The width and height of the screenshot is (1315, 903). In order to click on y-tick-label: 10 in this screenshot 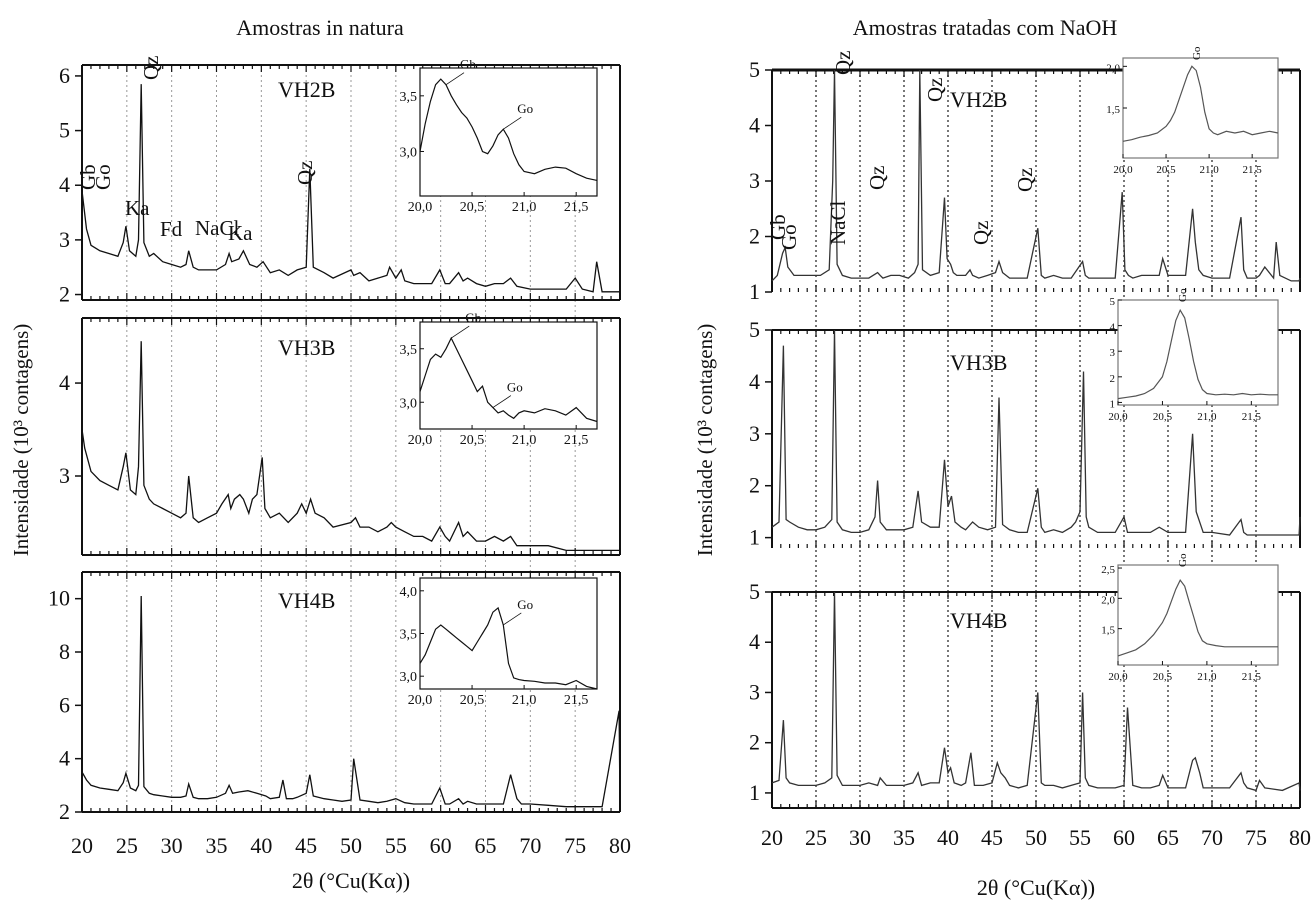, I will do `click(59, 598)`.